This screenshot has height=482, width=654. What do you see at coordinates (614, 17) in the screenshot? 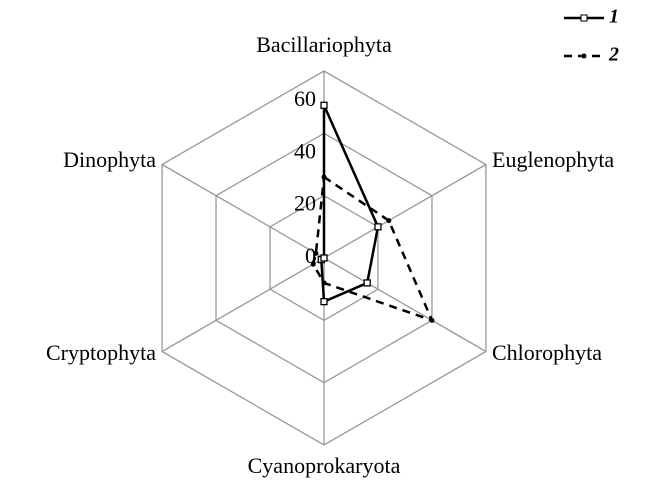
I see `legend-label: 1` at bounding box center [614, 17].